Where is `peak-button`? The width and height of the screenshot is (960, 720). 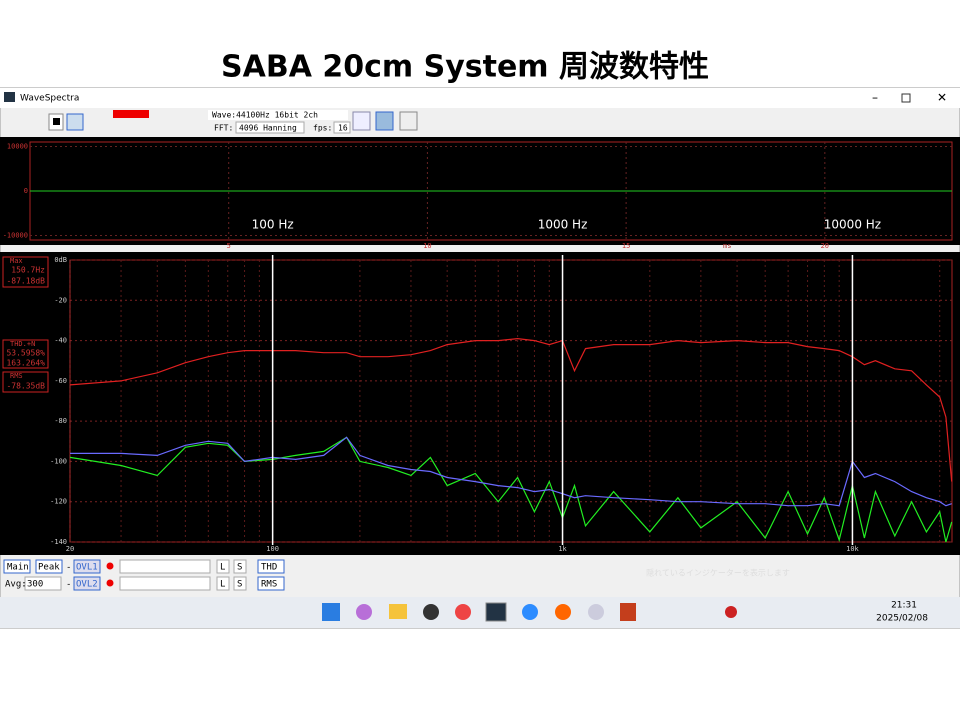 peak-button is located at coordinates (49, 566).